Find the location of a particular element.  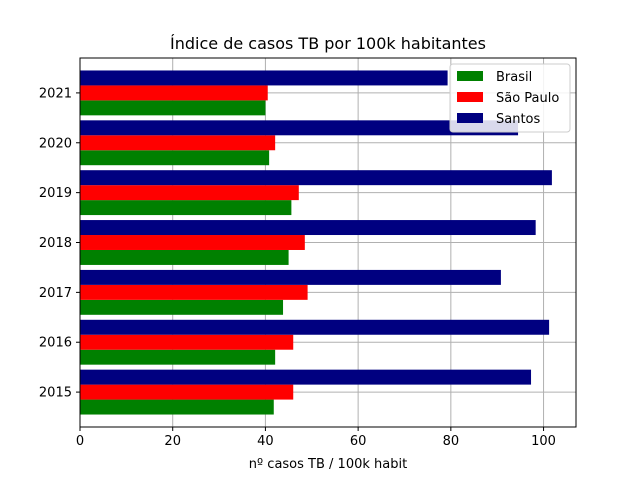

bar-2018-sao-paulo is located at coordinates (192, 242).